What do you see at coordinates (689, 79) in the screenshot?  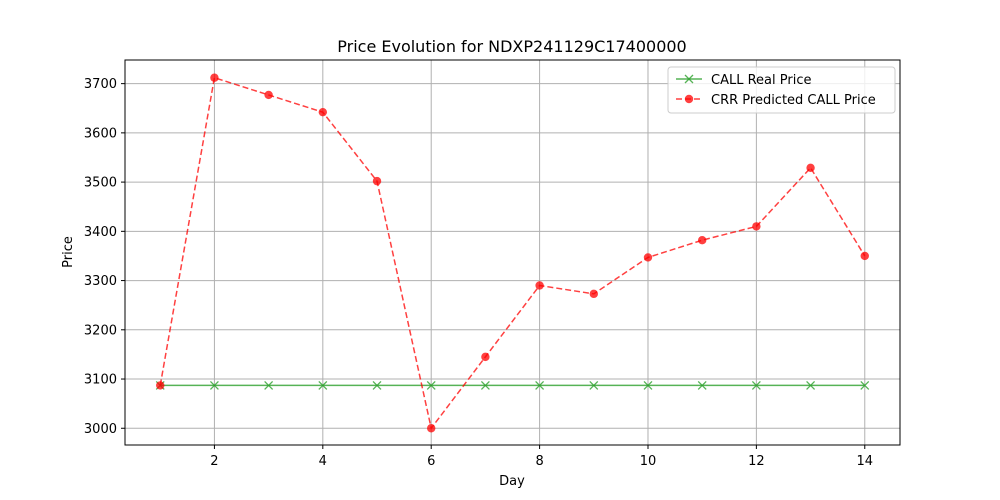 I see `legend-marker-real` at bounding box center [689, 79].